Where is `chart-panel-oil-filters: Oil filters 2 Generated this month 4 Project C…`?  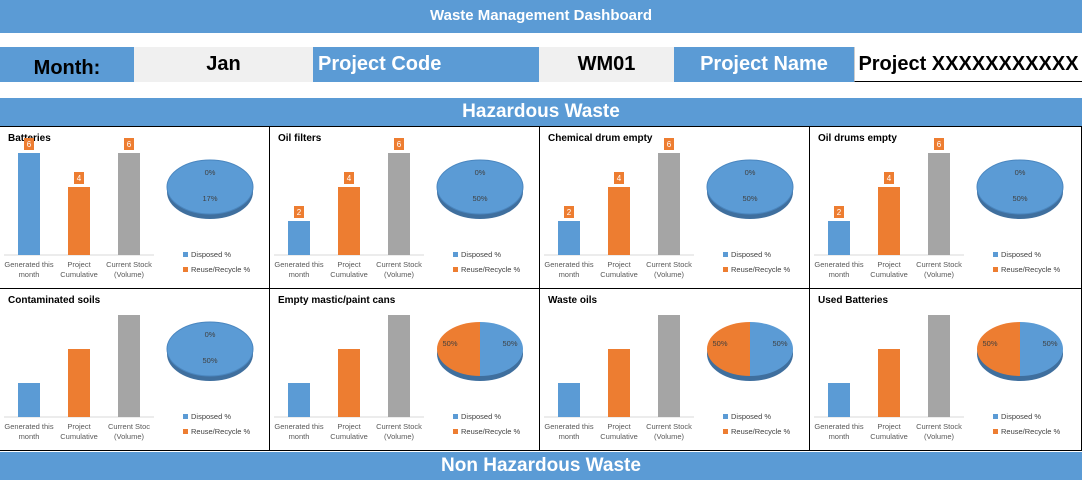 chart-panel-oil-filters: Oil filters 2 Generated this month 4 Project C… is located at coordinates (405, 208).